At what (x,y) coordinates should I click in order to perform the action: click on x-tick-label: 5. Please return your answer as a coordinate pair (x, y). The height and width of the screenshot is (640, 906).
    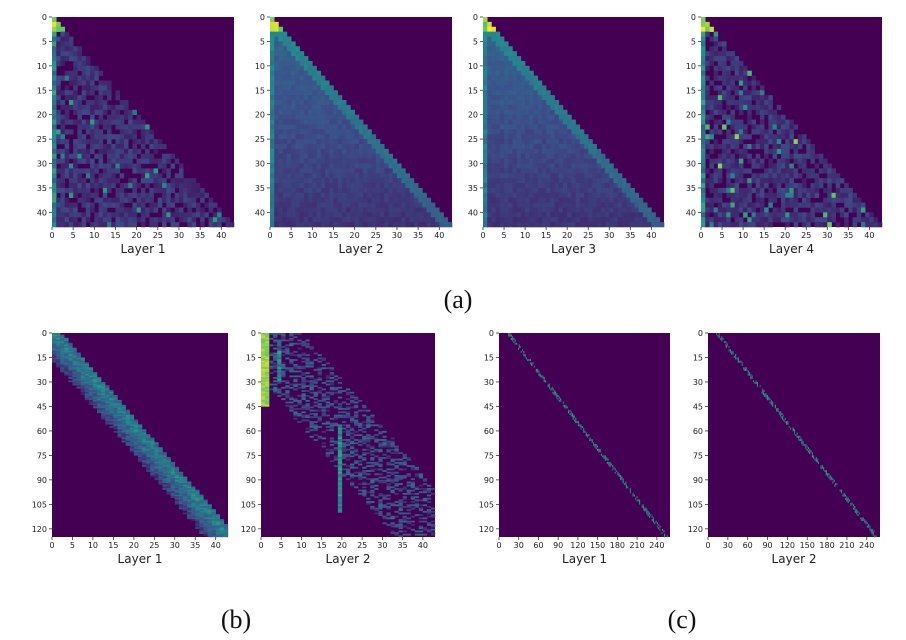
    Looking at the image, I should click on (72, 545).